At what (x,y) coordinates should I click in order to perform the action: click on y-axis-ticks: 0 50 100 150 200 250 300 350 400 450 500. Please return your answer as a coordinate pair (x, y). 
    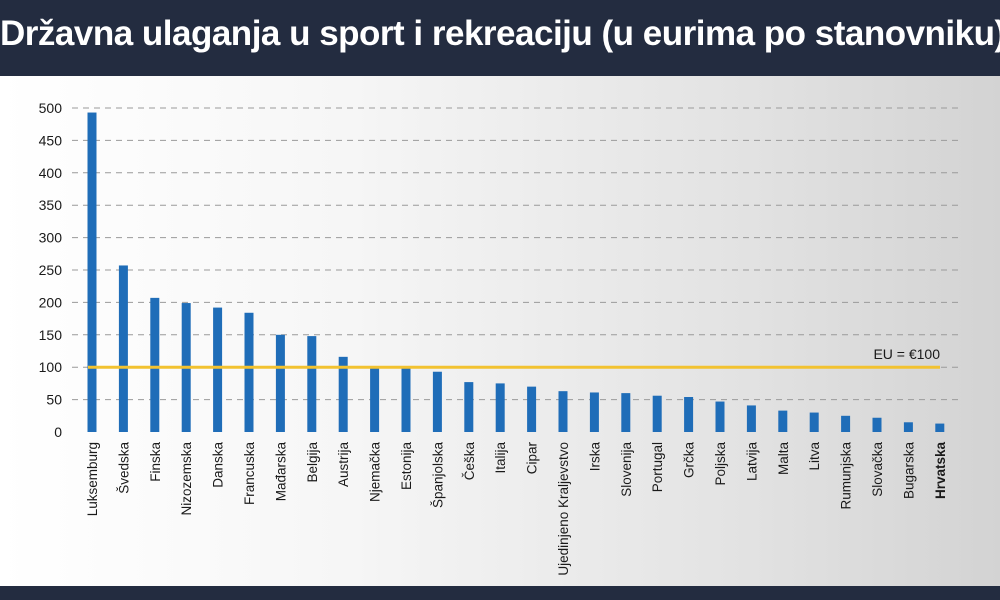
    Looking at the image, I should click on (51, 270).